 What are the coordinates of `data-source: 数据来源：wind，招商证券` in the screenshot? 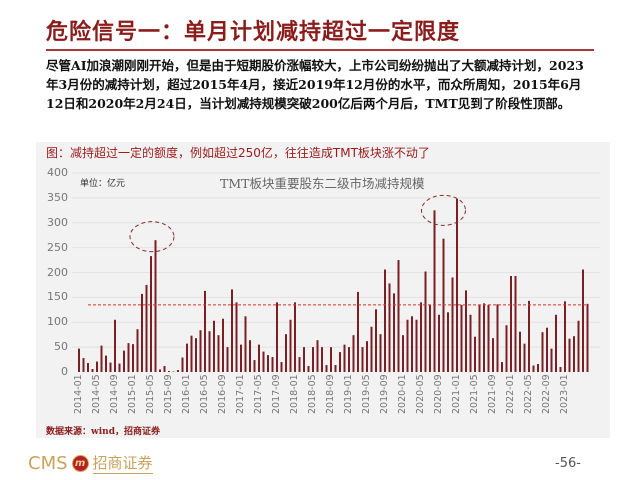 It's located at (103, 432).